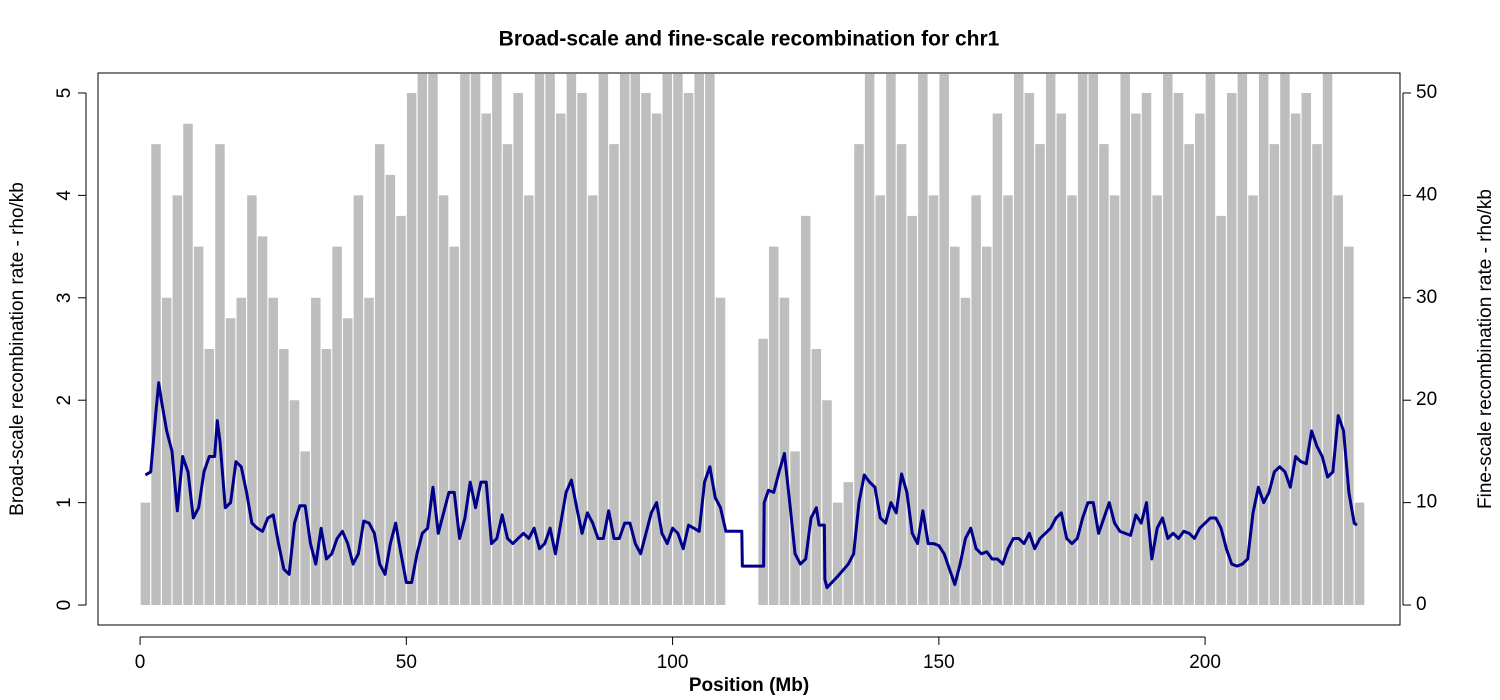 This screenshot has height=700, width=1500. Describe the element at coordinates (64, 93) in the screenshot. I see `y-tick-label: 5` at that location.